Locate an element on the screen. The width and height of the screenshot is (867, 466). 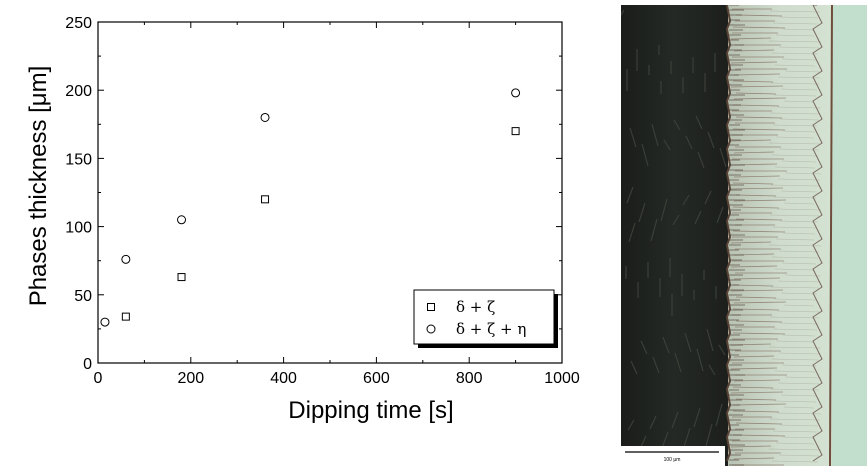
substrate-region is located at coordinates (674, 235).